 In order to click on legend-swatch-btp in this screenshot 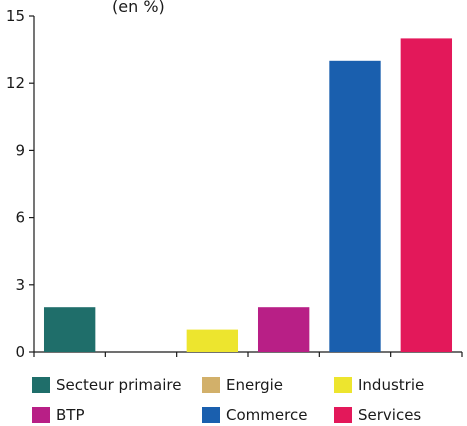, I will do `click(41, 415)`.